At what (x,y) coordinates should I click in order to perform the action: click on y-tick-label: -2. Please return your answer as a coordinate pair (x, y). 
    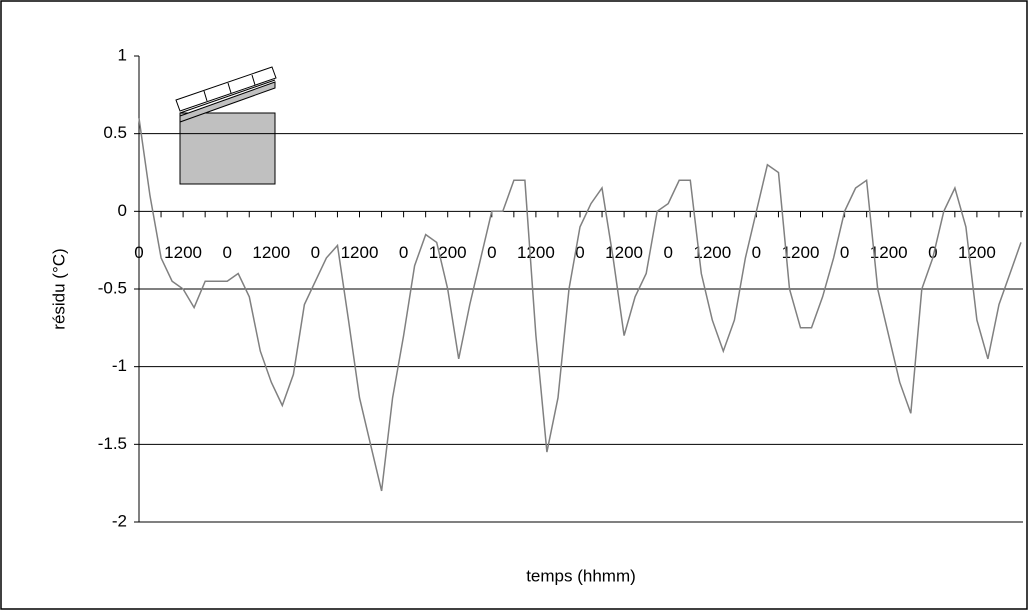
    Looking at the image, I should click on (119, 520).